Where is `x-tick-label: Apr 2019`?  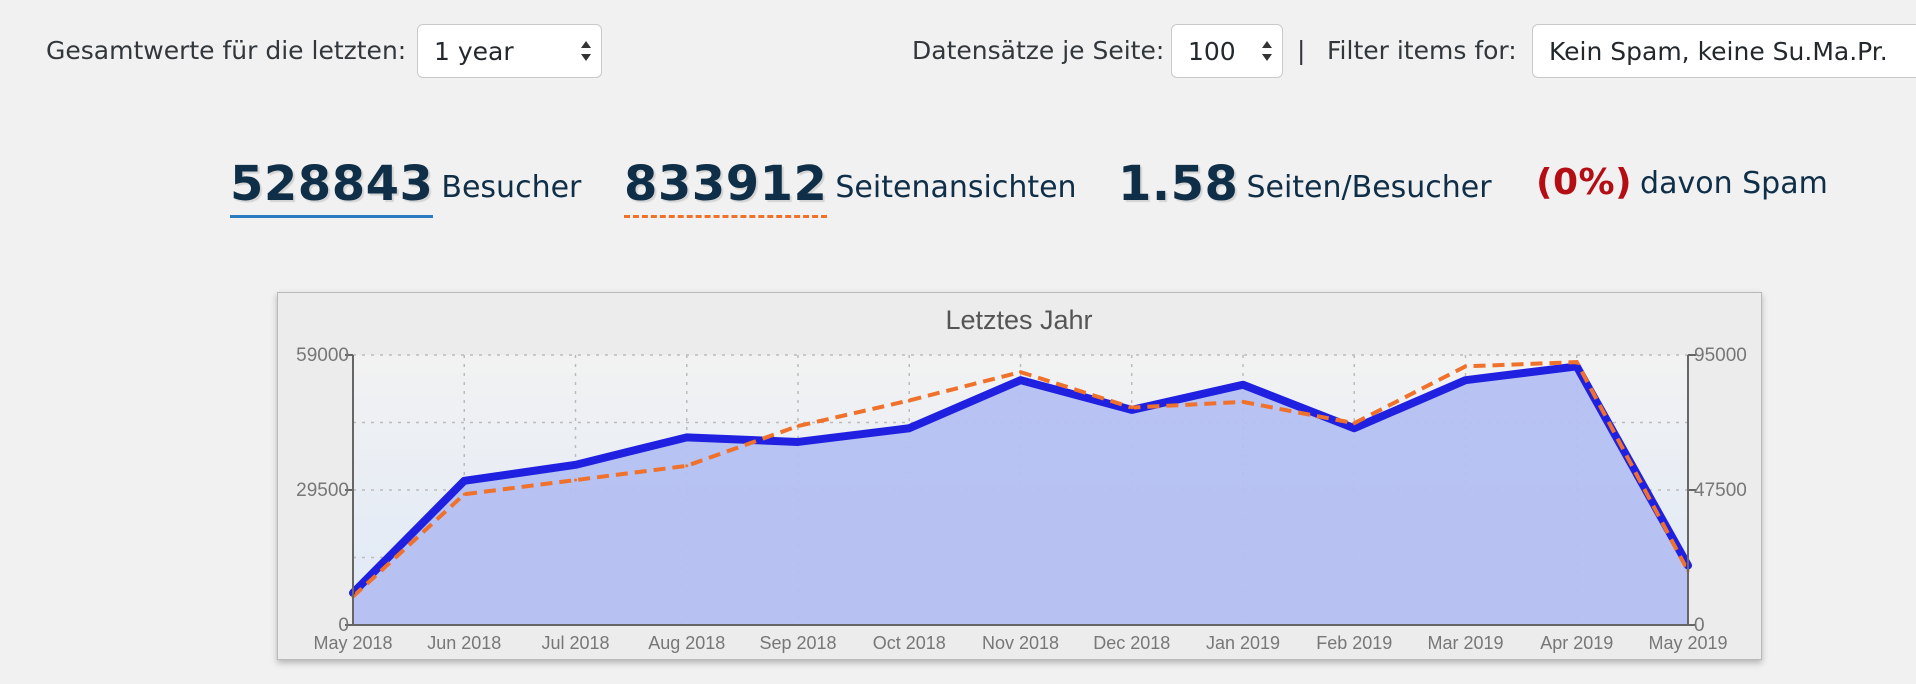 x-tick-label: Apr 2019 is located at coordinates (1576, 643).